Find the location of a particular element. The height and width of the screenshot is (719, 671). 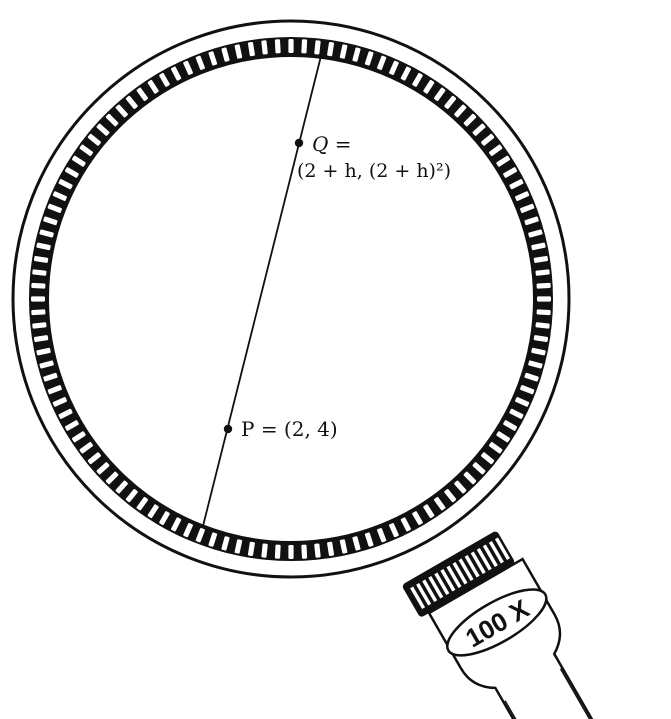

point-q is located at coordinates (299, 143).